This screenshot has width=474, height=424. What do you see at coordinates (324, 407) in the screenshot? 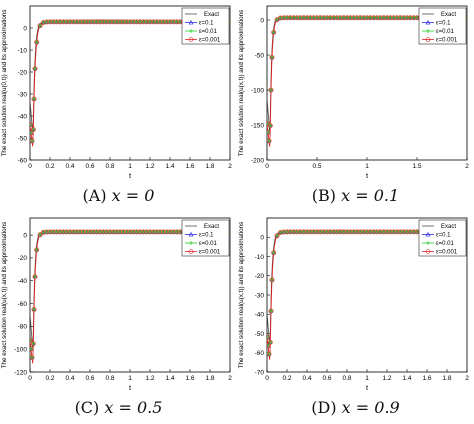
I see `caption-d-label: (D)` at bounding box center [324, 407].